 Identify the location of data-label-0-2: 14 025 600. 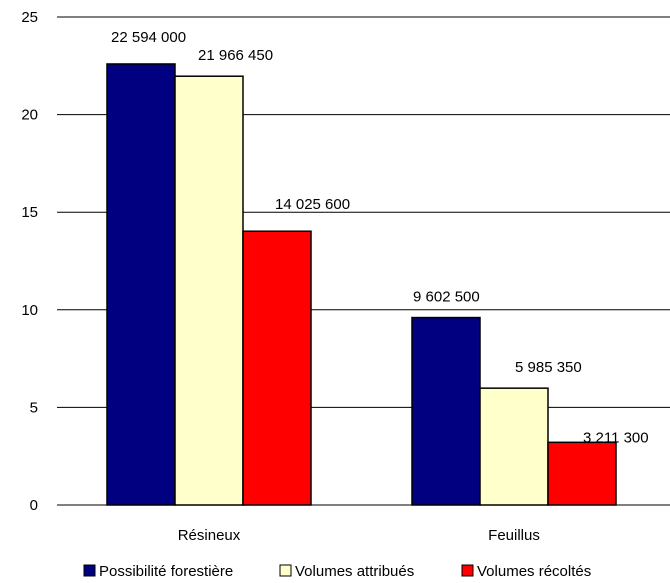
(312, 204).